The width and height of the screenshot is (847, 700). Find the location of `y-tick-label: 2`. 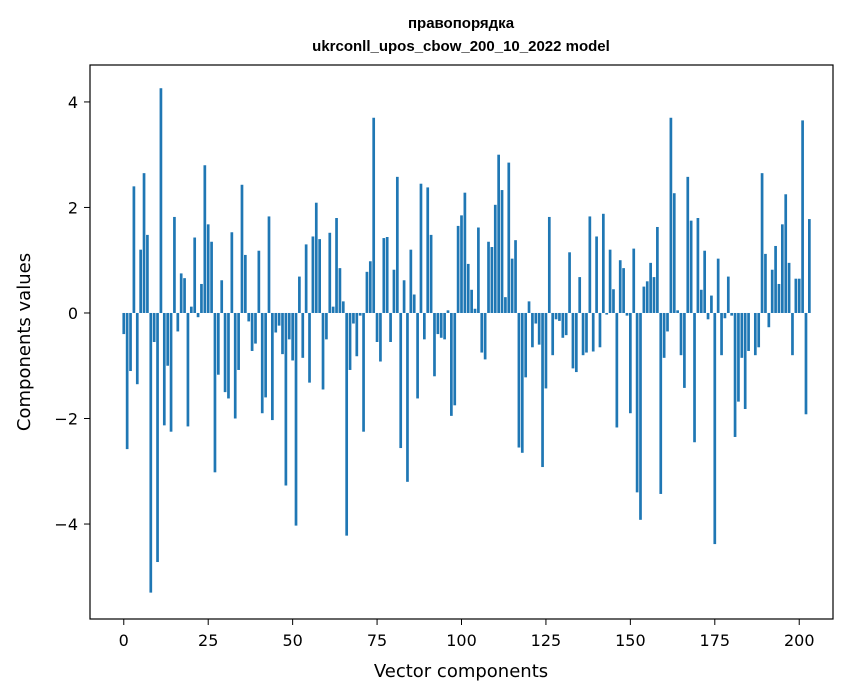

y-tick-label: 2 is located at coordinates (73, 207).